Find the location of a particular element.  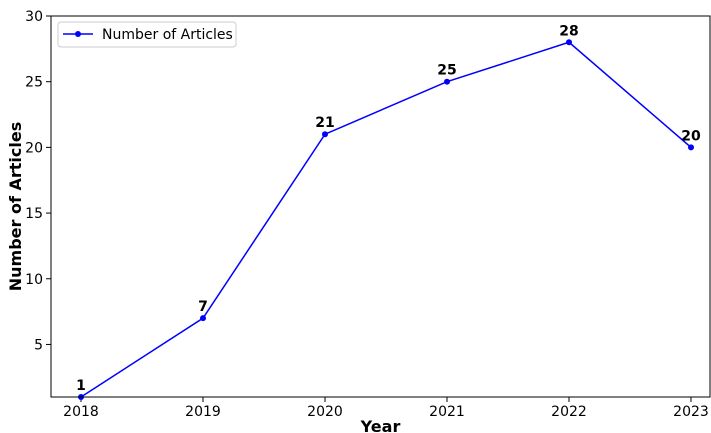

legend-entry-label: Number of Articles is located at coordinates (167, 35).